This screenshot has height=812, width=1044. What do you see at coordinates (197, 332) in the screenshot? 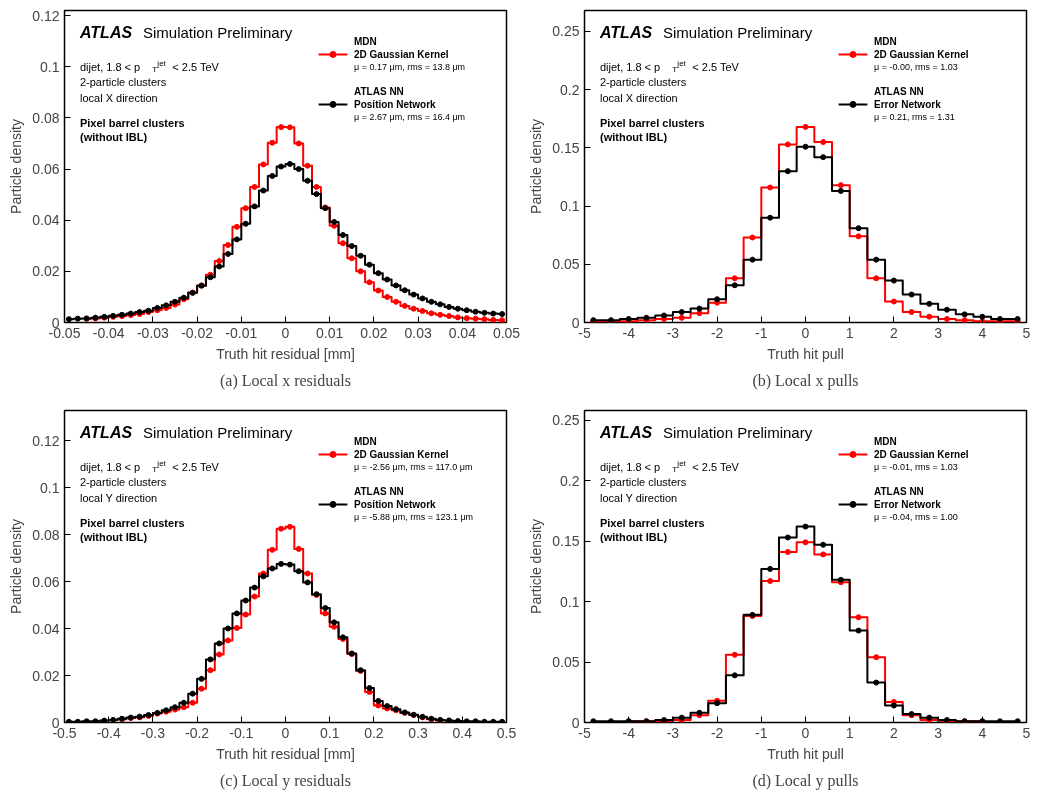
I see `x-tick-label: -0.02` at bounding box center [197, 332].